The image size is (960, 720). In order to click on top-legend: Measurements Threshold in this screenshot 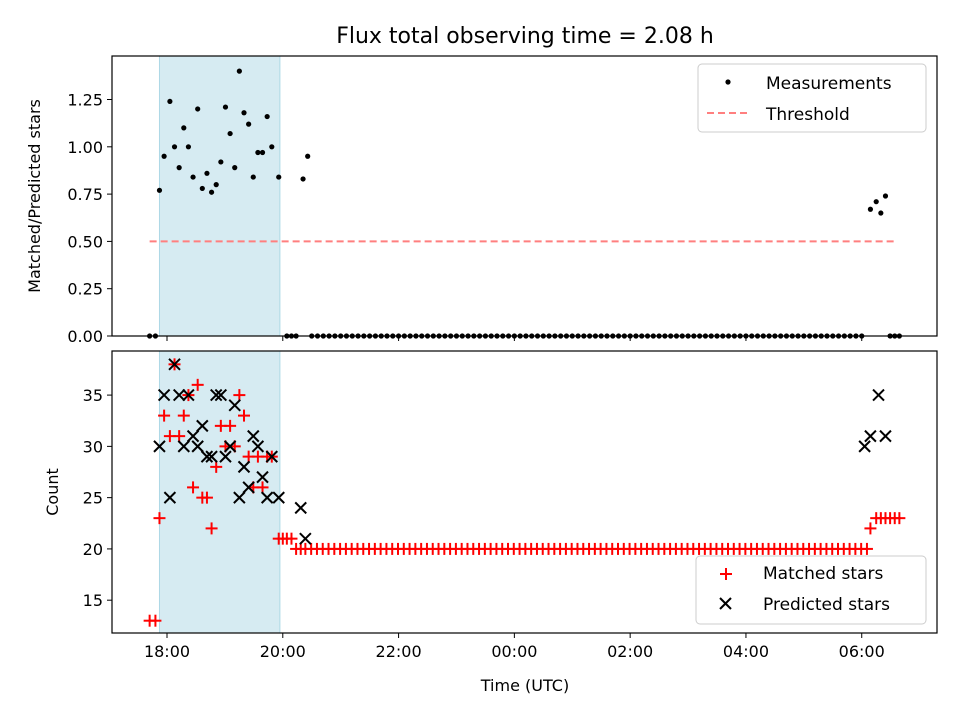, I will do `click(812, 98)`.